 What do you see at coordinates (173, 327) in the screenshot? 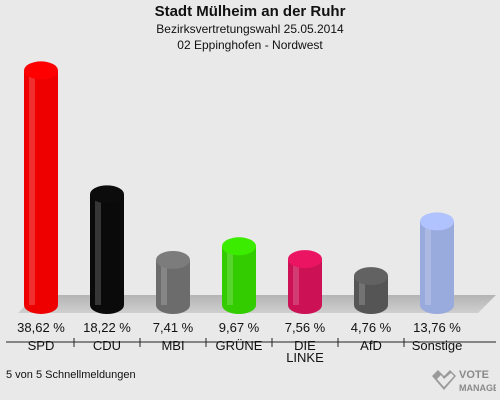
I see `value-label-2: 7,41 %` at bounding box center [173, 327].